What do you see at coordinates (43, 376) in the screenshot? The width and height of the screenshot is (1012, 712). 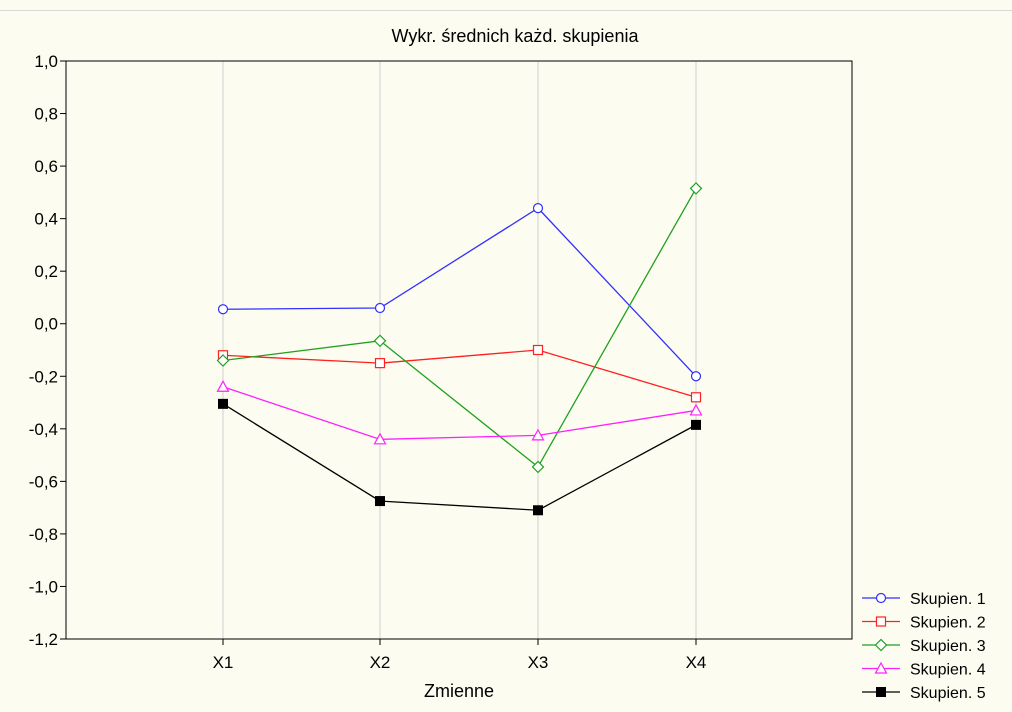 I see `y-tick-label: -0,2` at bounding box center [43, 376].